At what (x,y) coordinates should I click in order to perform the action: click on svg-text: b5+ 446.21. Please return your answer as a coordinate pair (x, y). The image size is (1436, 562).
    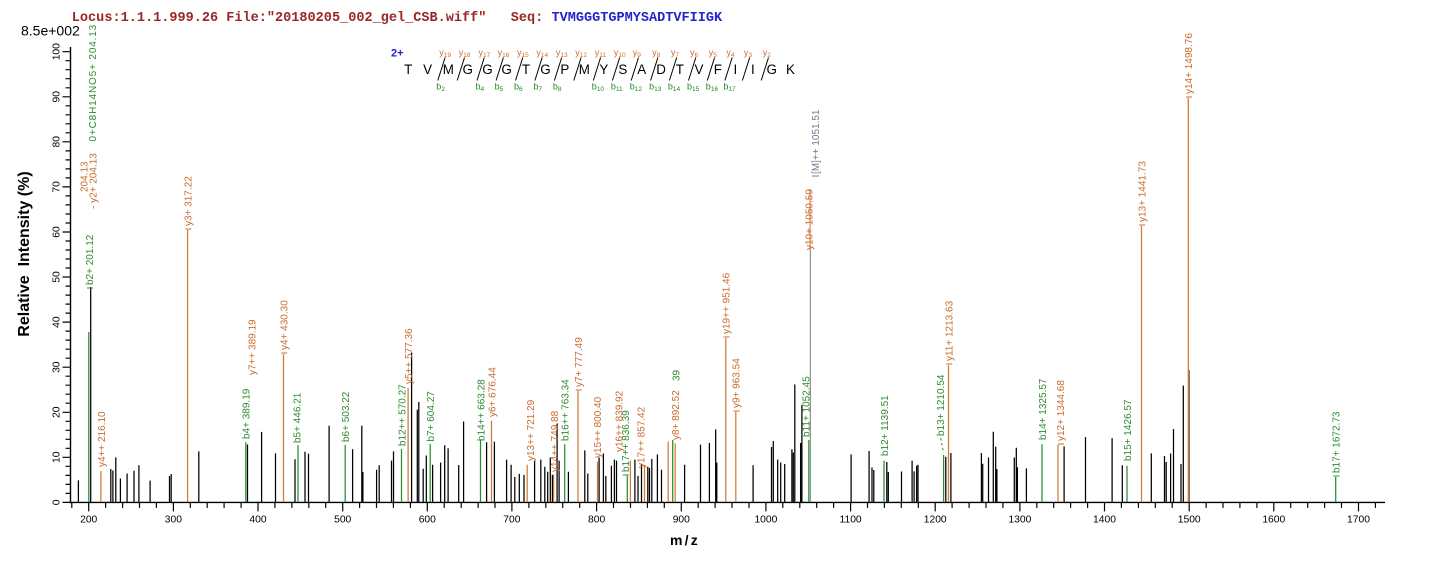
    Looking at the image, I should click on (297, 417).